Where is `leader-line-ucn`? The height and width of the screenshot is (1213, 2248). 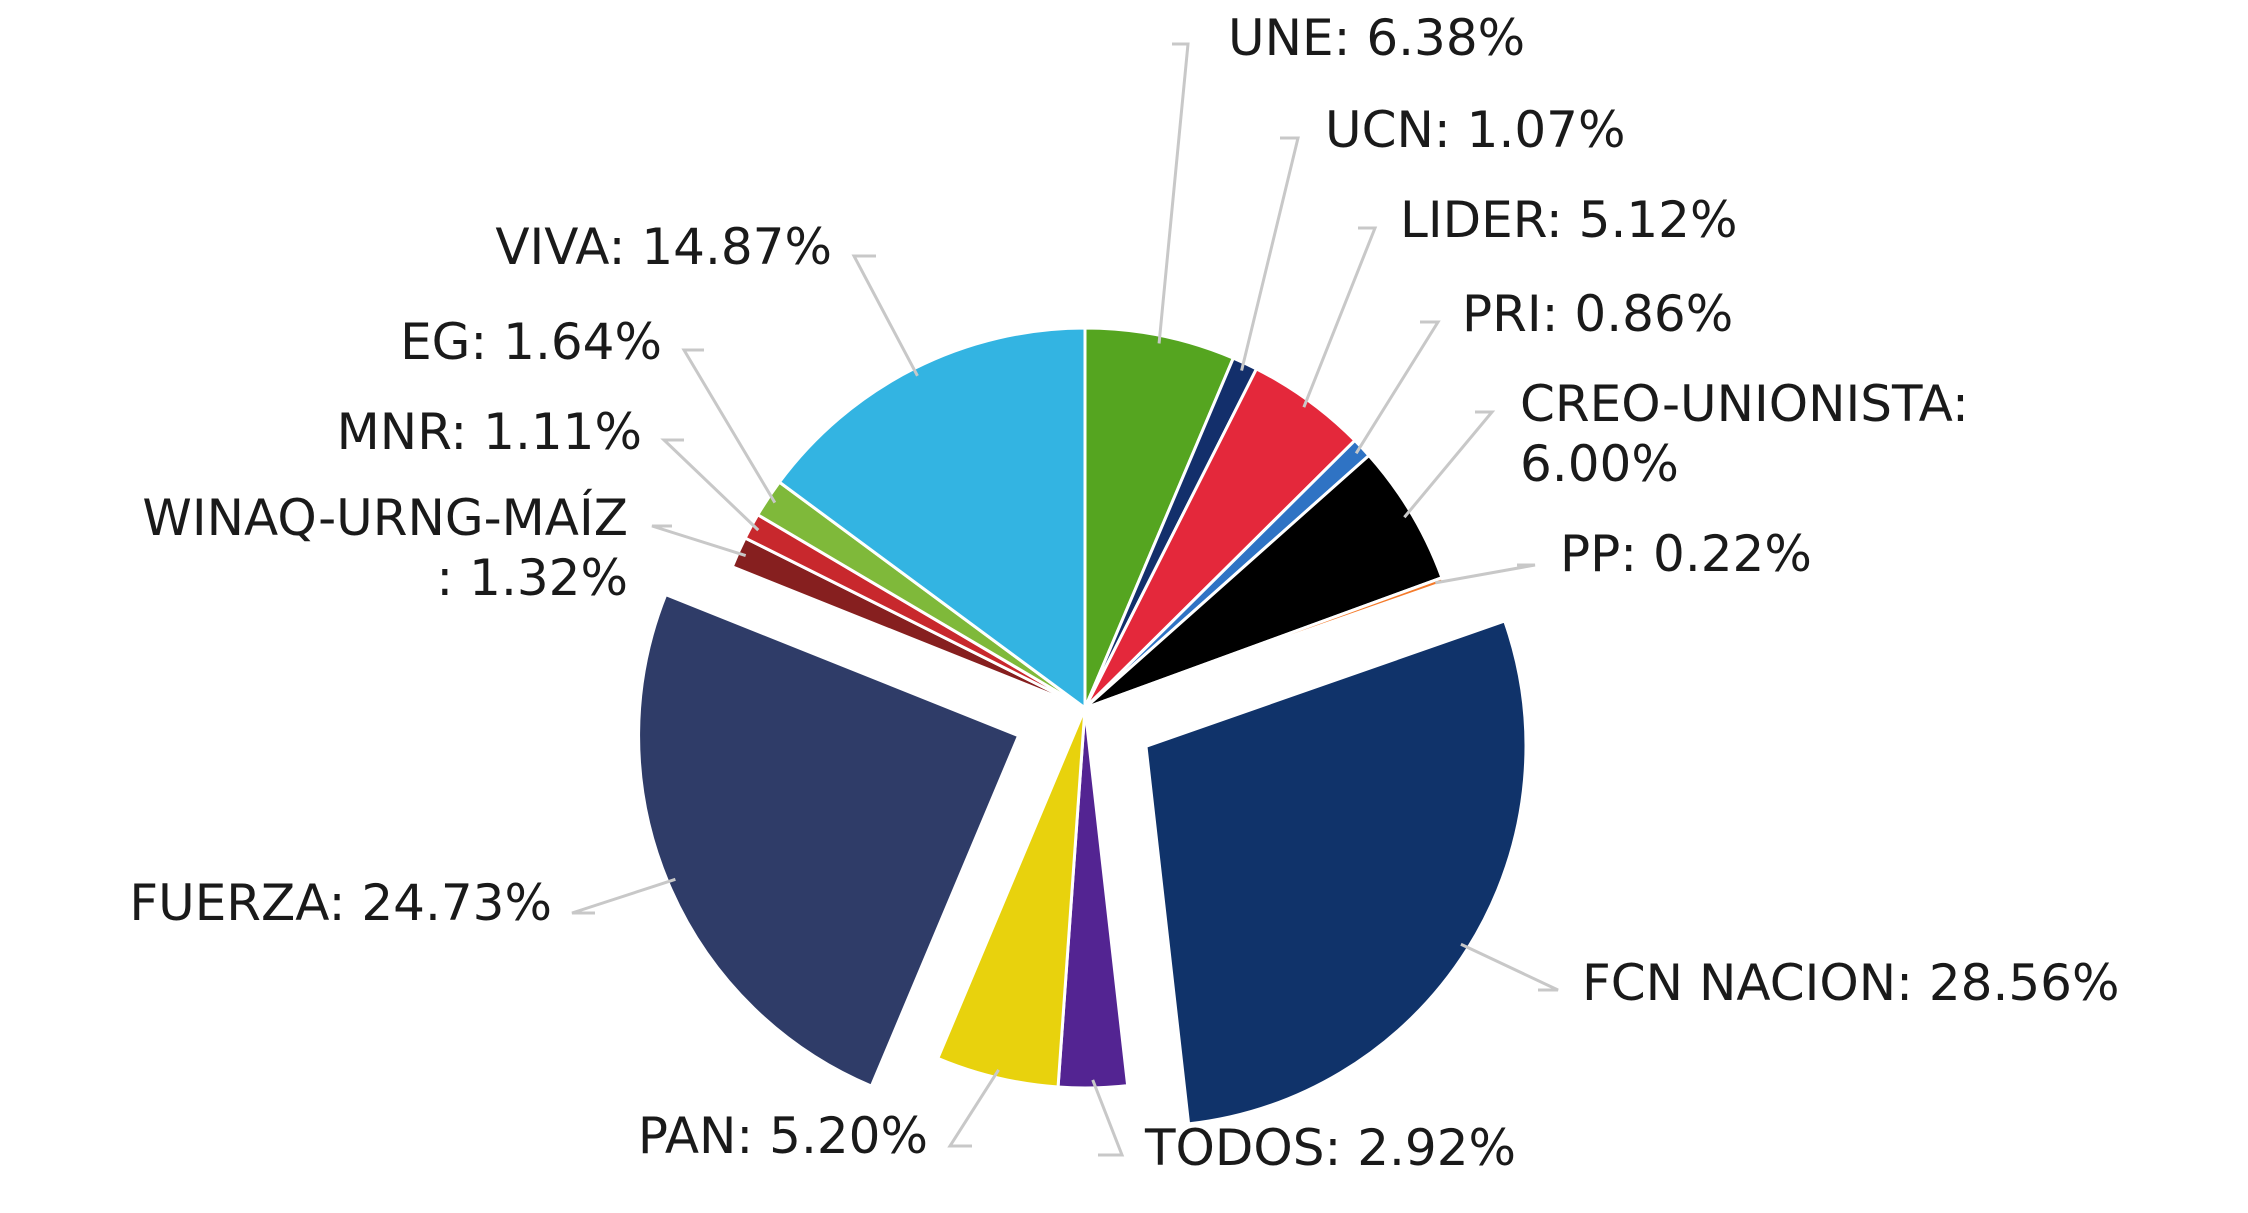 leader-line-ucn is located at coordinates (1270, 253).